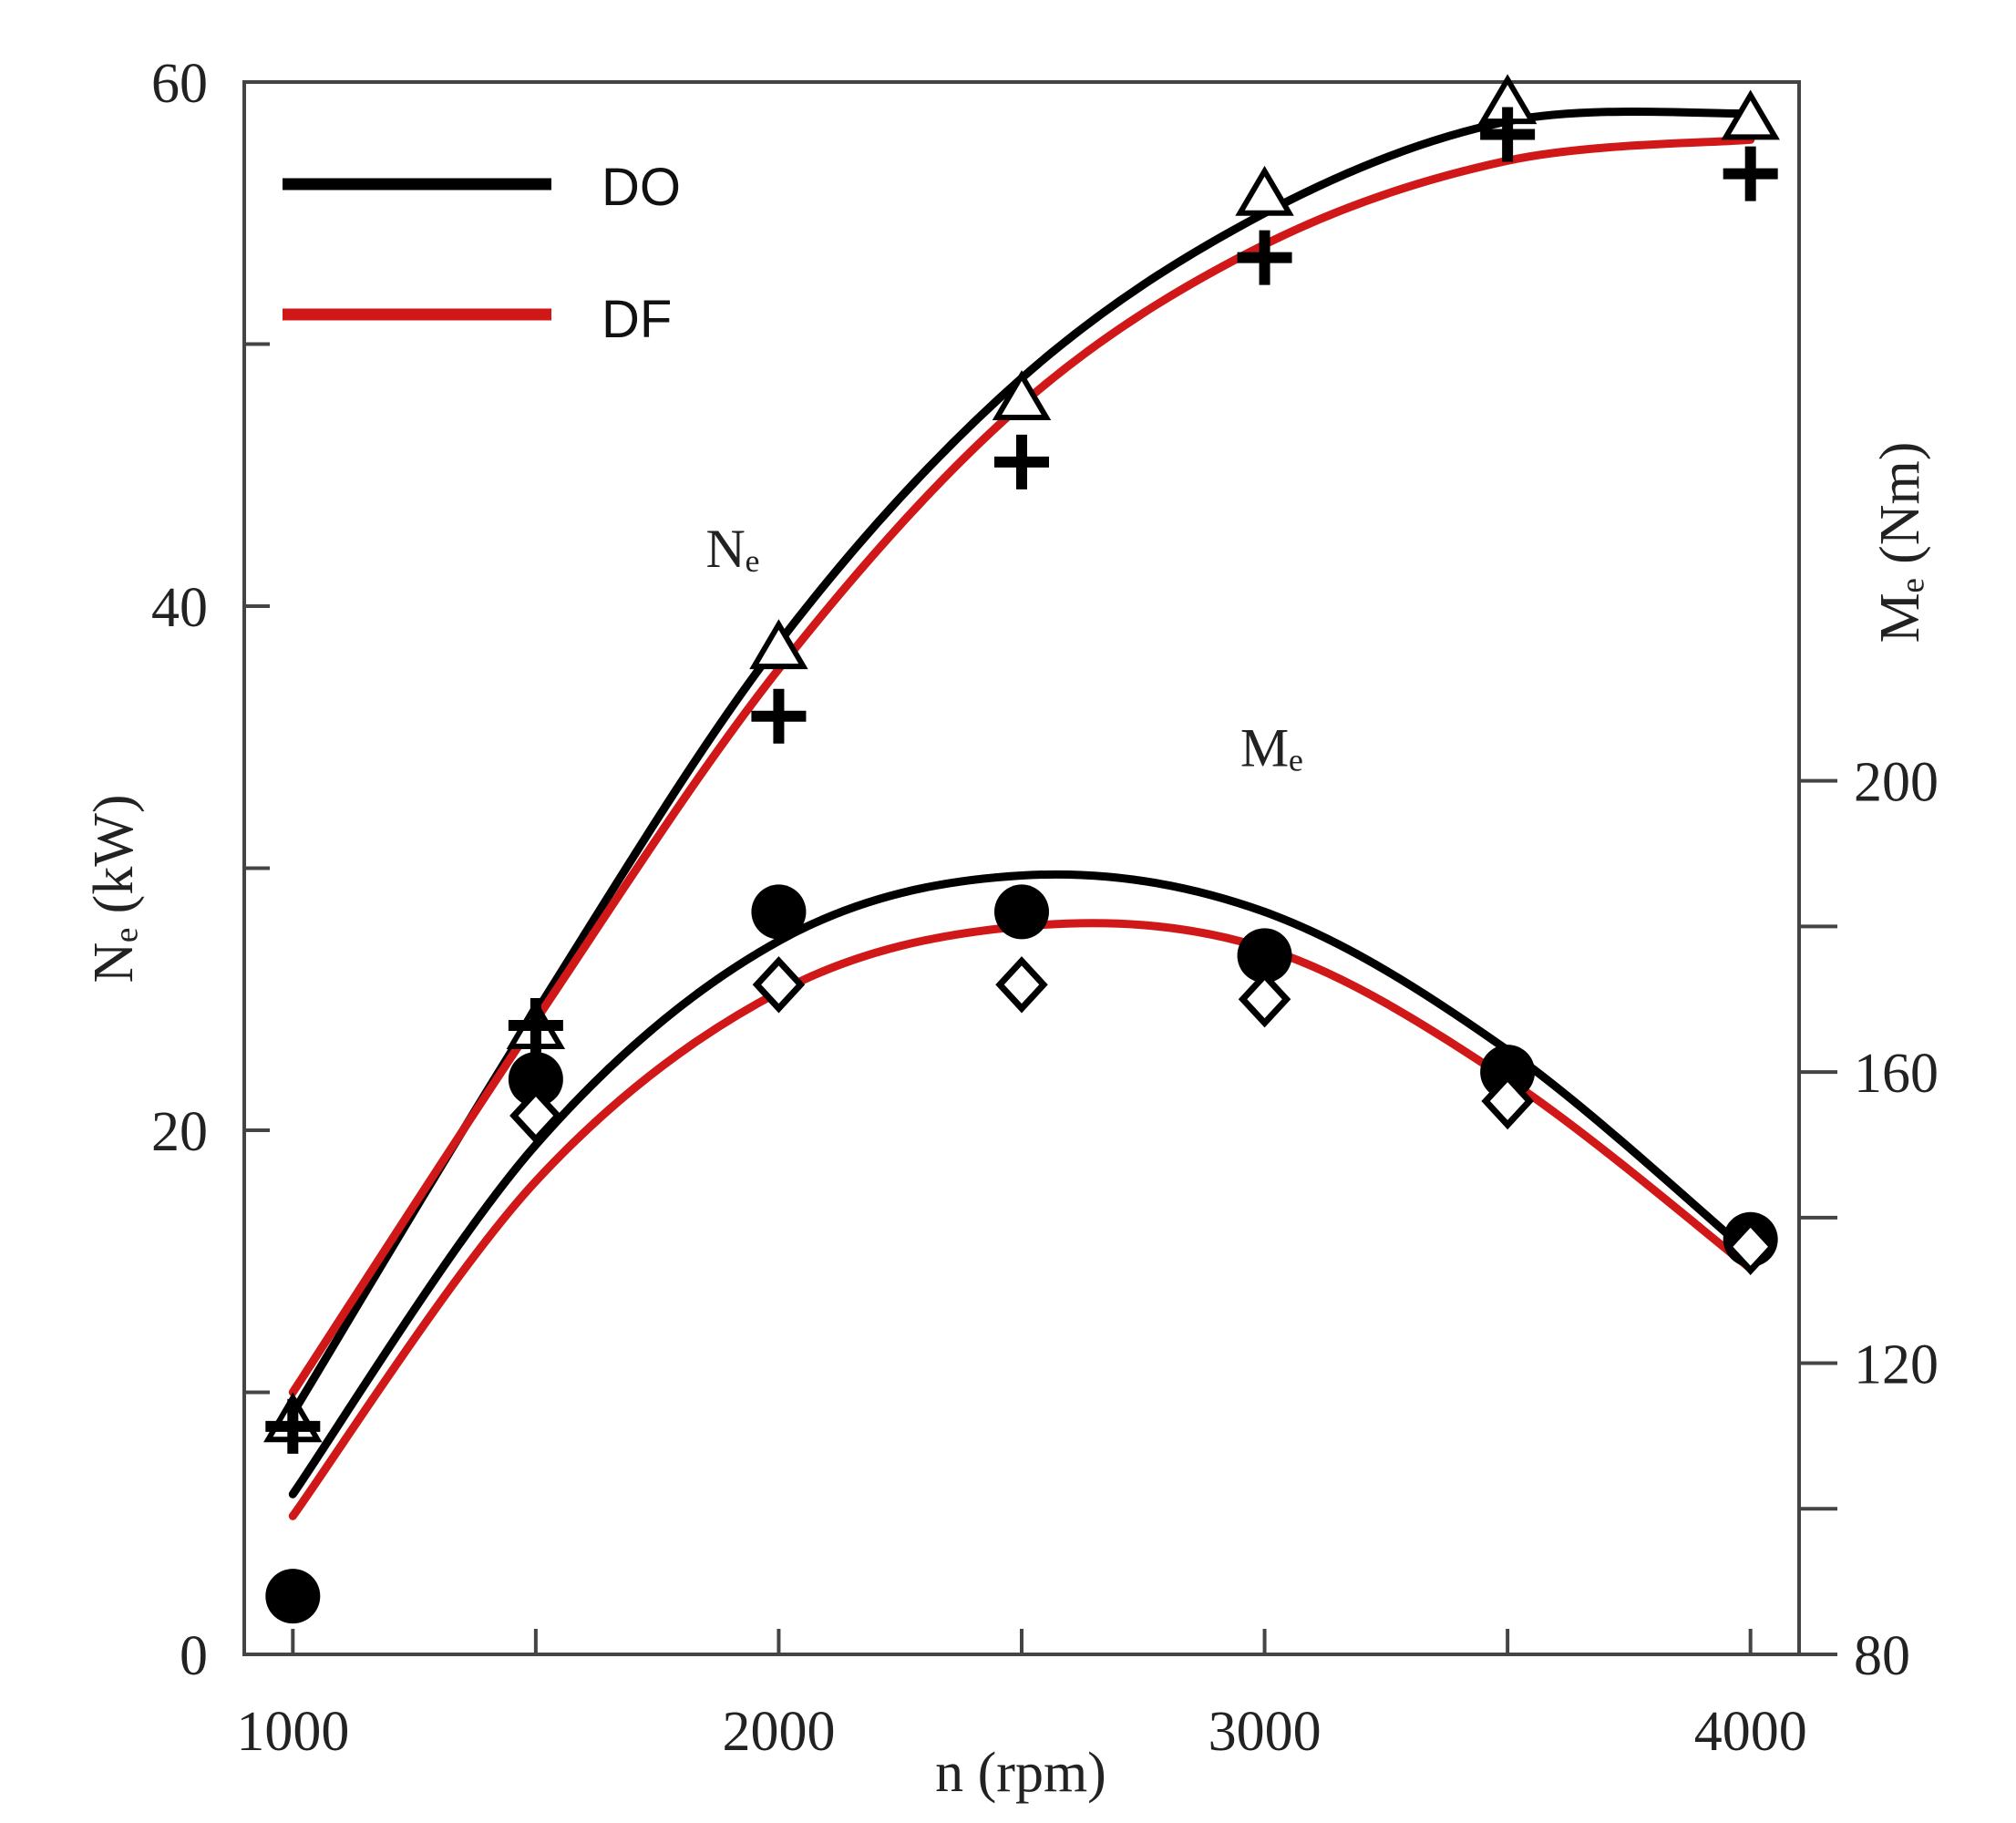 The image size is (2016, 1823). Describe the element at coordinates (1897, 783) in the screenshot. I see `y-right-tick-label: 200` at that location.